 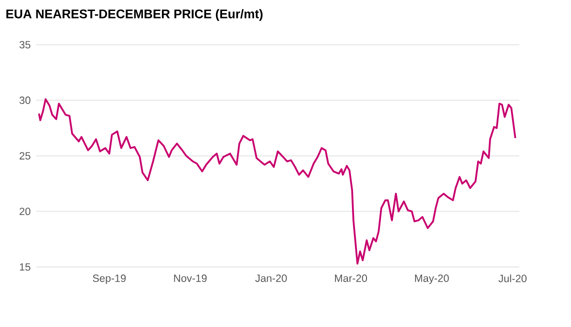 I want to click on y-tick-label: 30, so click(x=24, y=100).